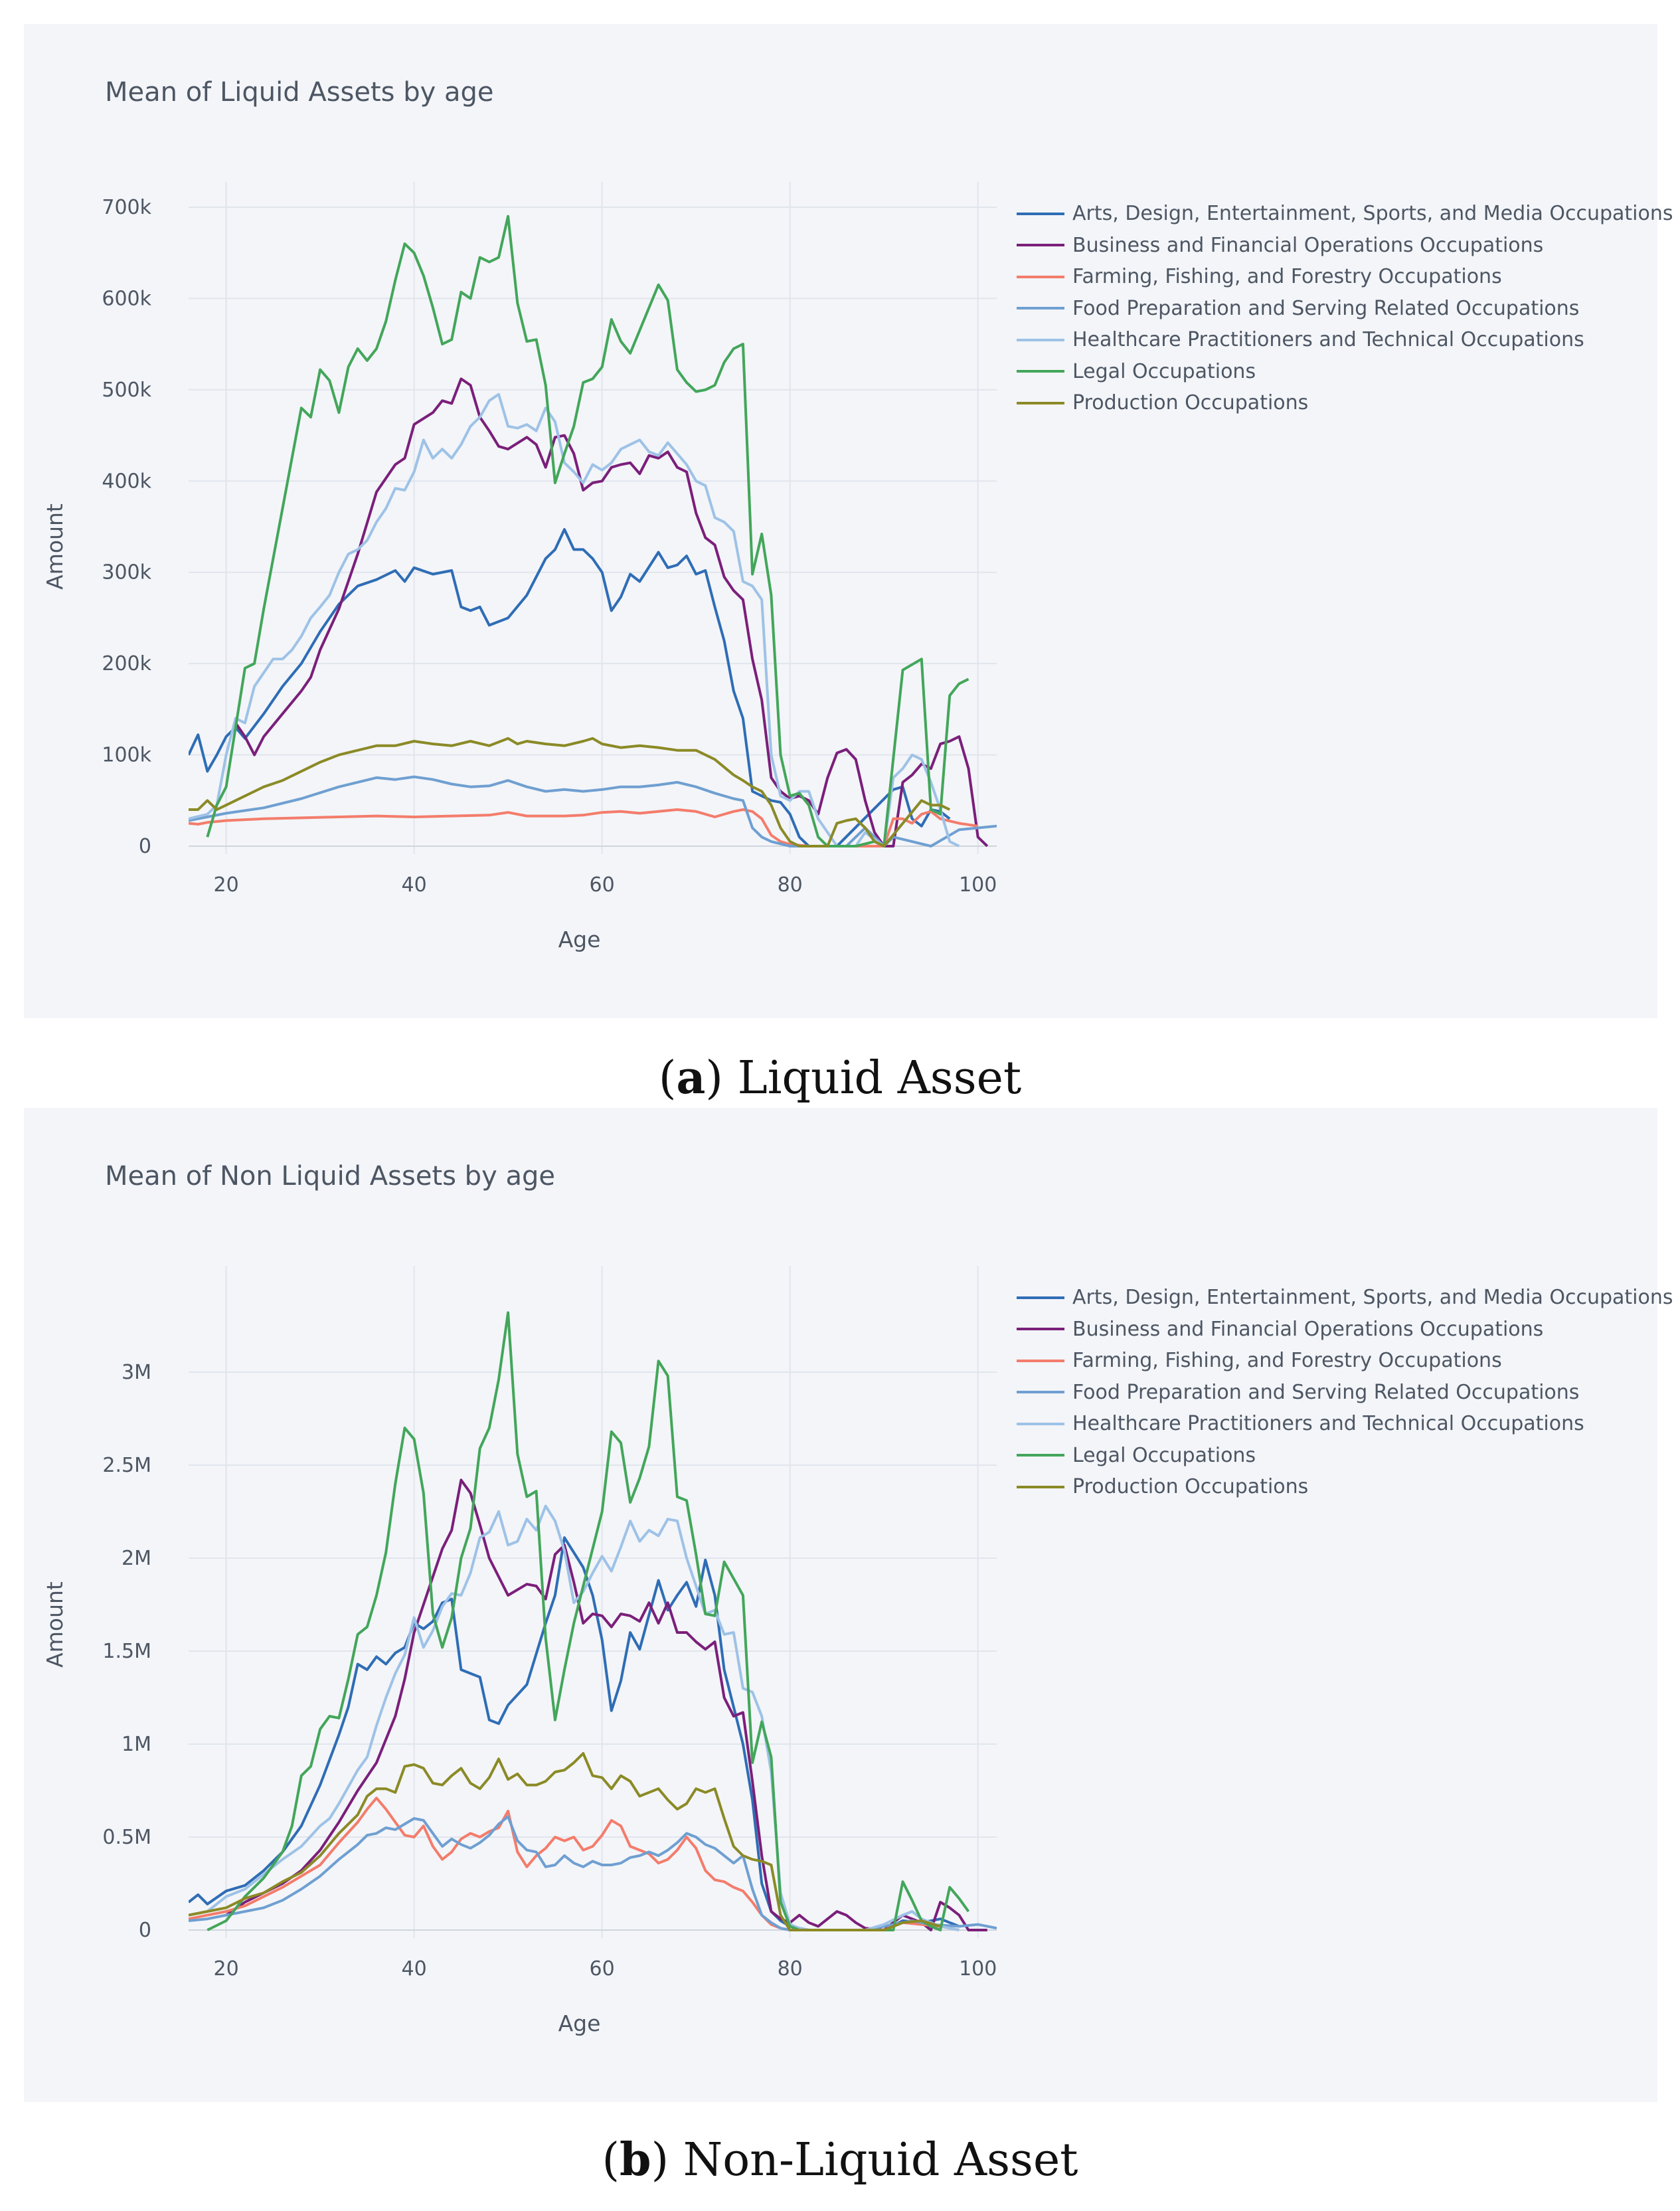  What do you see at coordinates (126, 481) in the screenshot?
I see `y-tick-label: 400k` at bounding box center [126, 481].